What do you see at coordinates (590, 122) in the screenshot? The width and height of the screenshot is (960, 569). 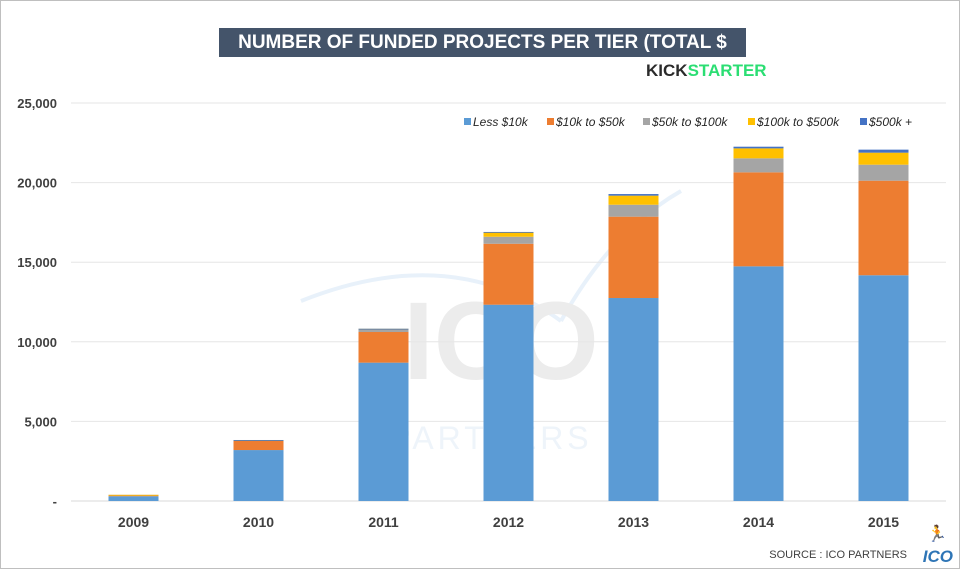 I see `legend-label: $10k to $50k` at bounding box center [590, 122].